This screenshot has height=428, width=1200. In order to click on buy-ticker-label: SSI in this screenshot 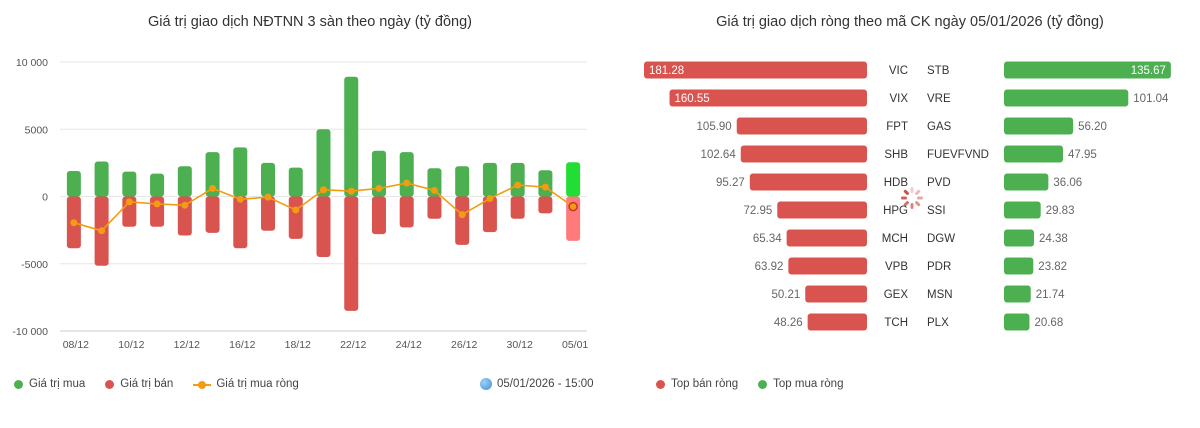, I will do `click(936, 211)`.